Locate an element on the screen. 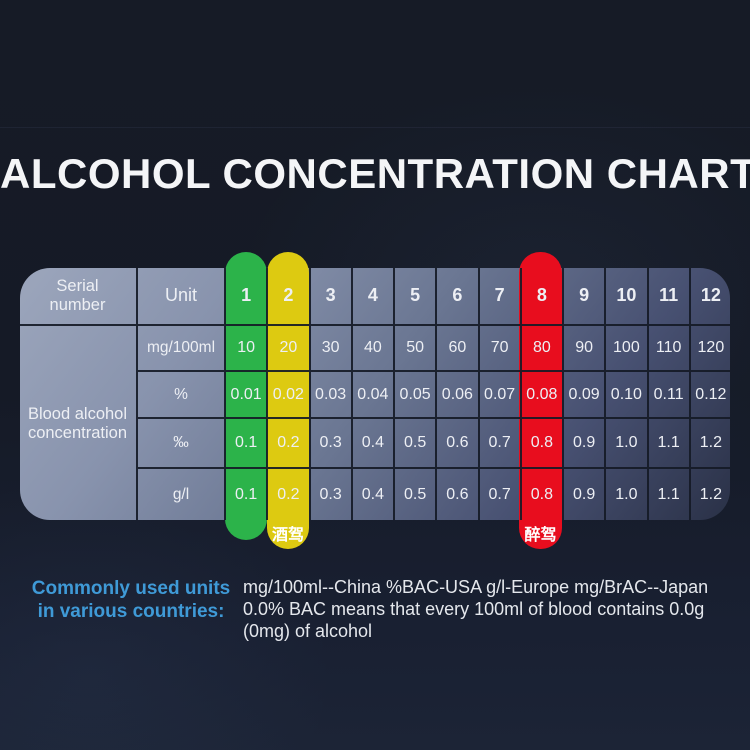  row-group-label: Blood alcohol concentration is located at coordinates (78, 422).